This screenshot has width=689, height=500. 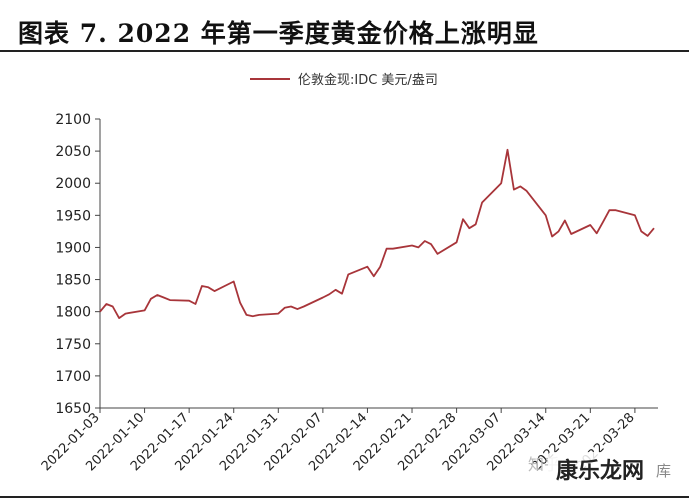 What do you see at coordinates (73, 281) in the screenshot?
I see `y-tick-label: 1850` at bounding box center [73, 281].